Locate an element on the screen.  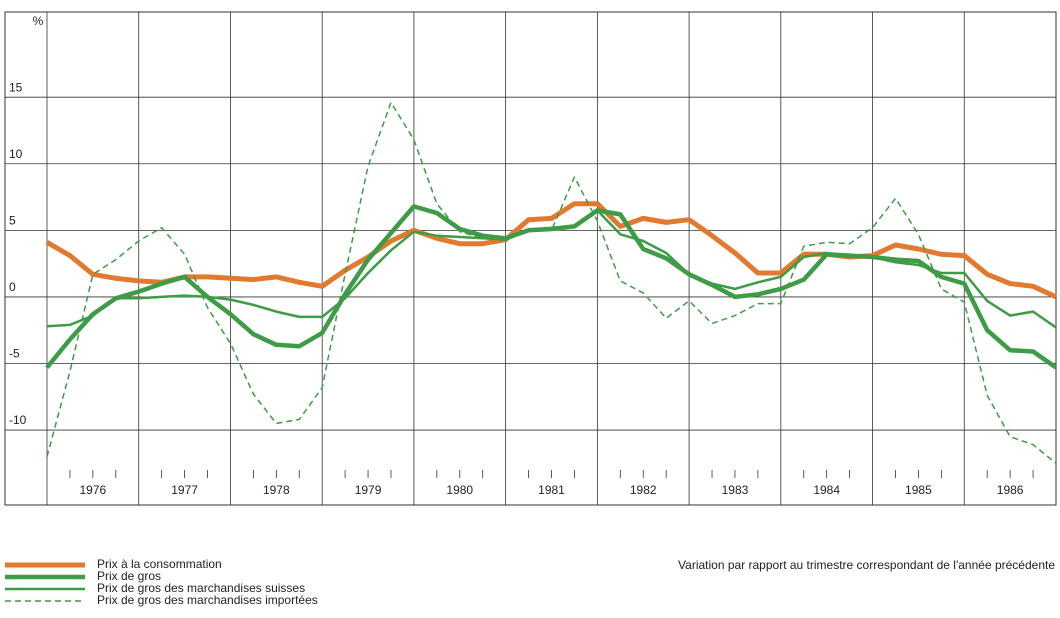
legend-label: Prix à la consommation is located at coordinates (159, 564).